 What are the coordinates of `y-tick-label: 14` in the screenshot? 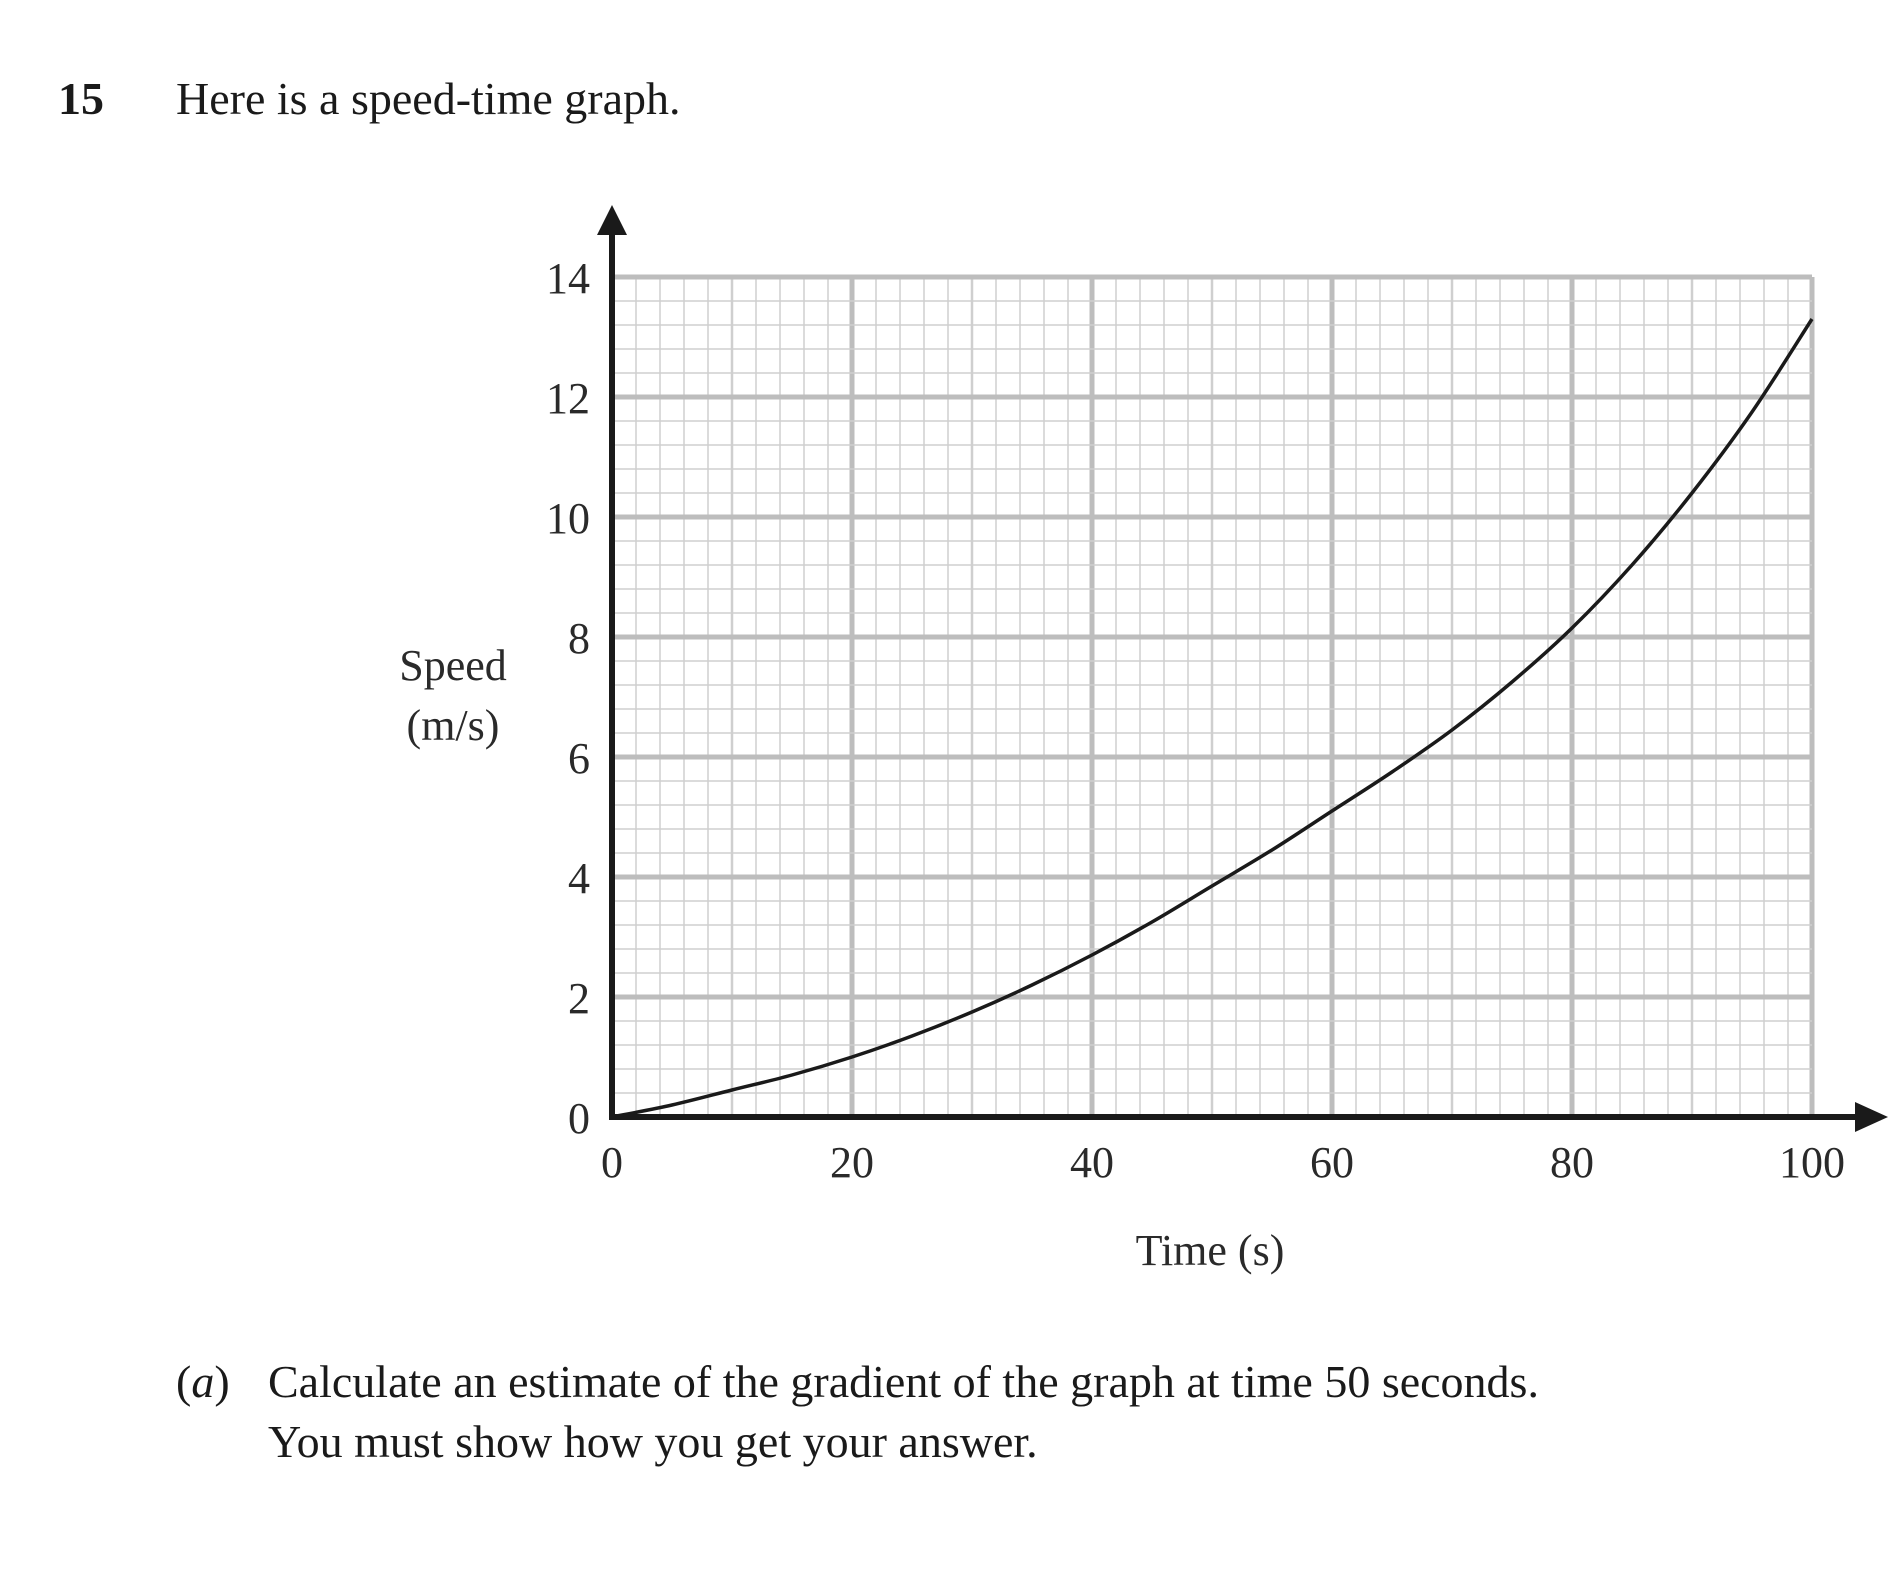 It's located at (568, 278).